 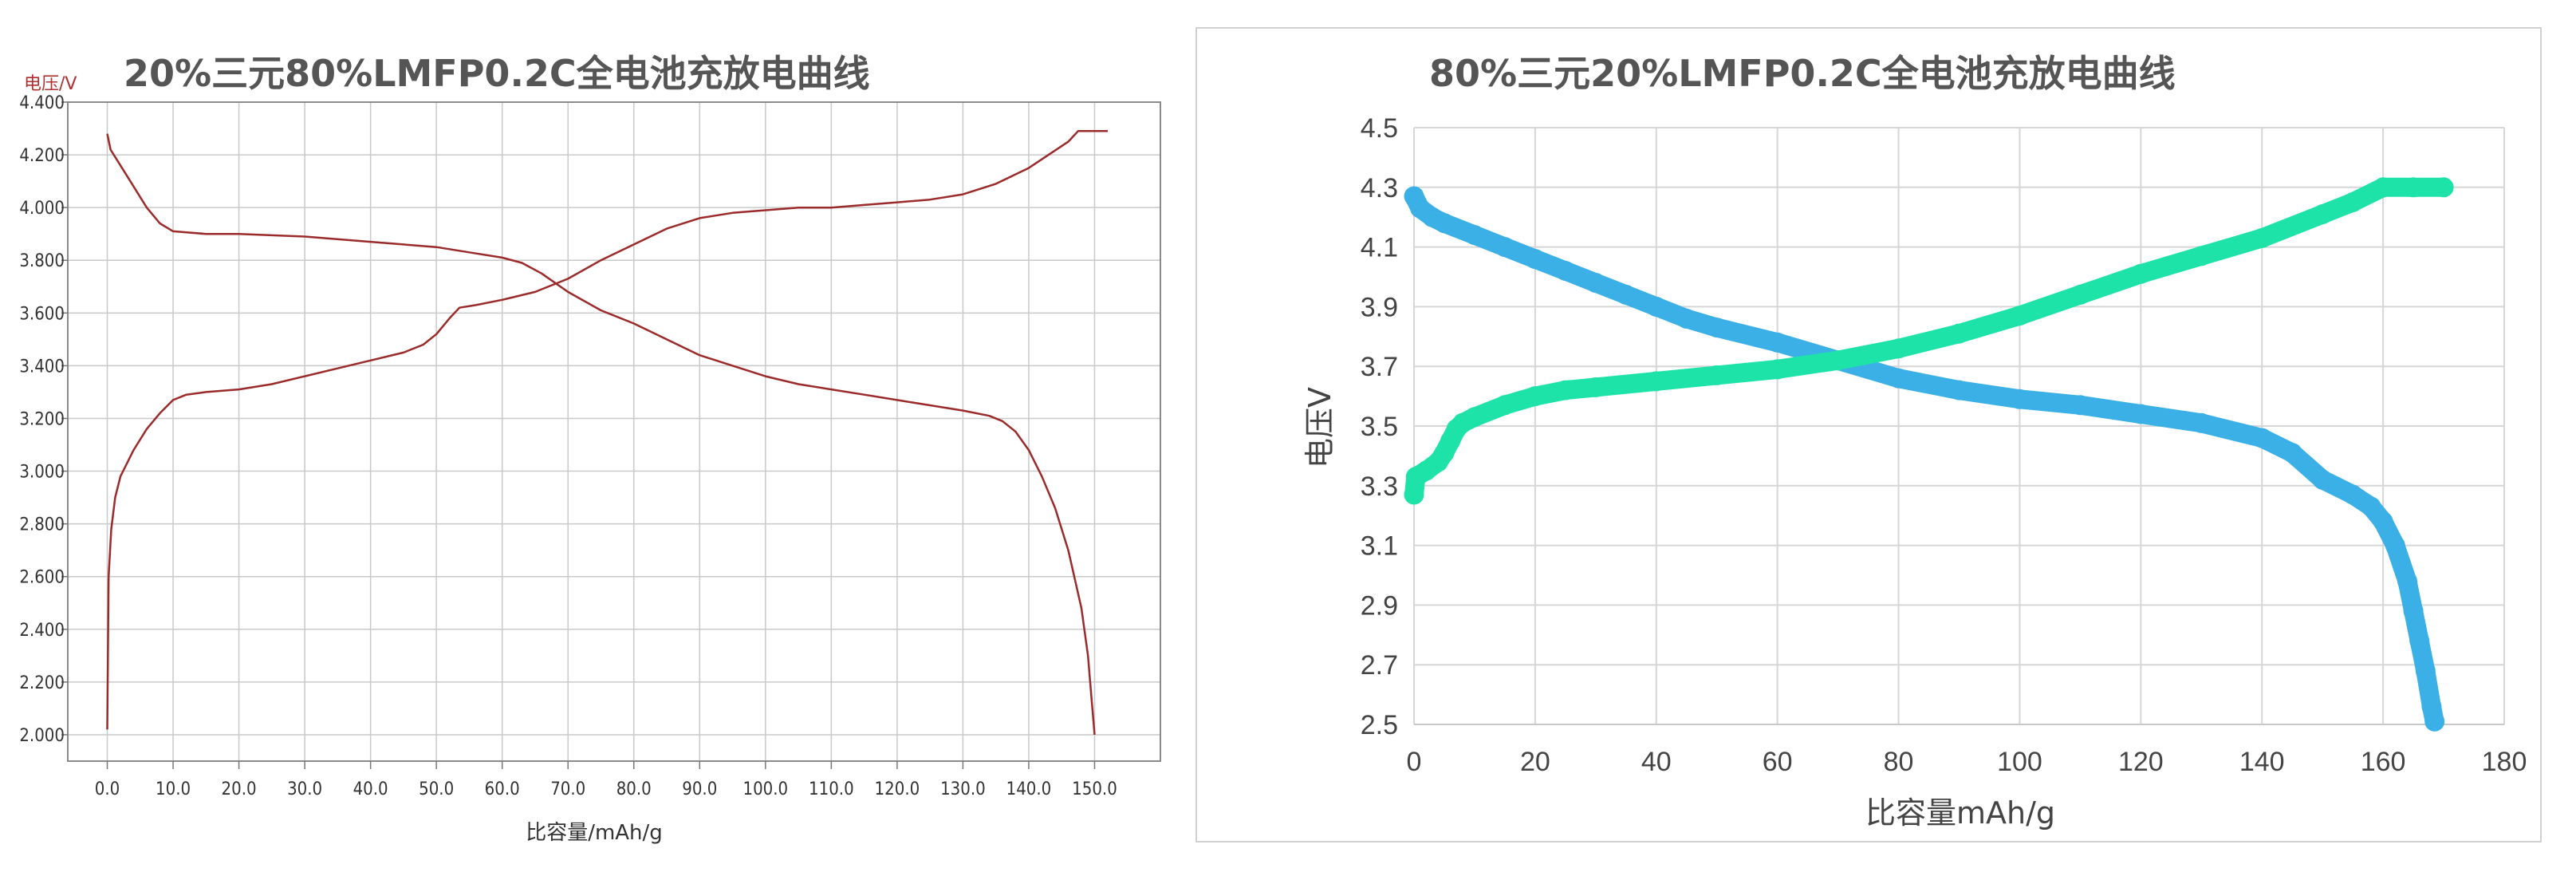 What do you see at coordinates (831, 789) in the screenshot?
I see `chart1-x-tick-label: 110.0` at bounding box center [831, 789].